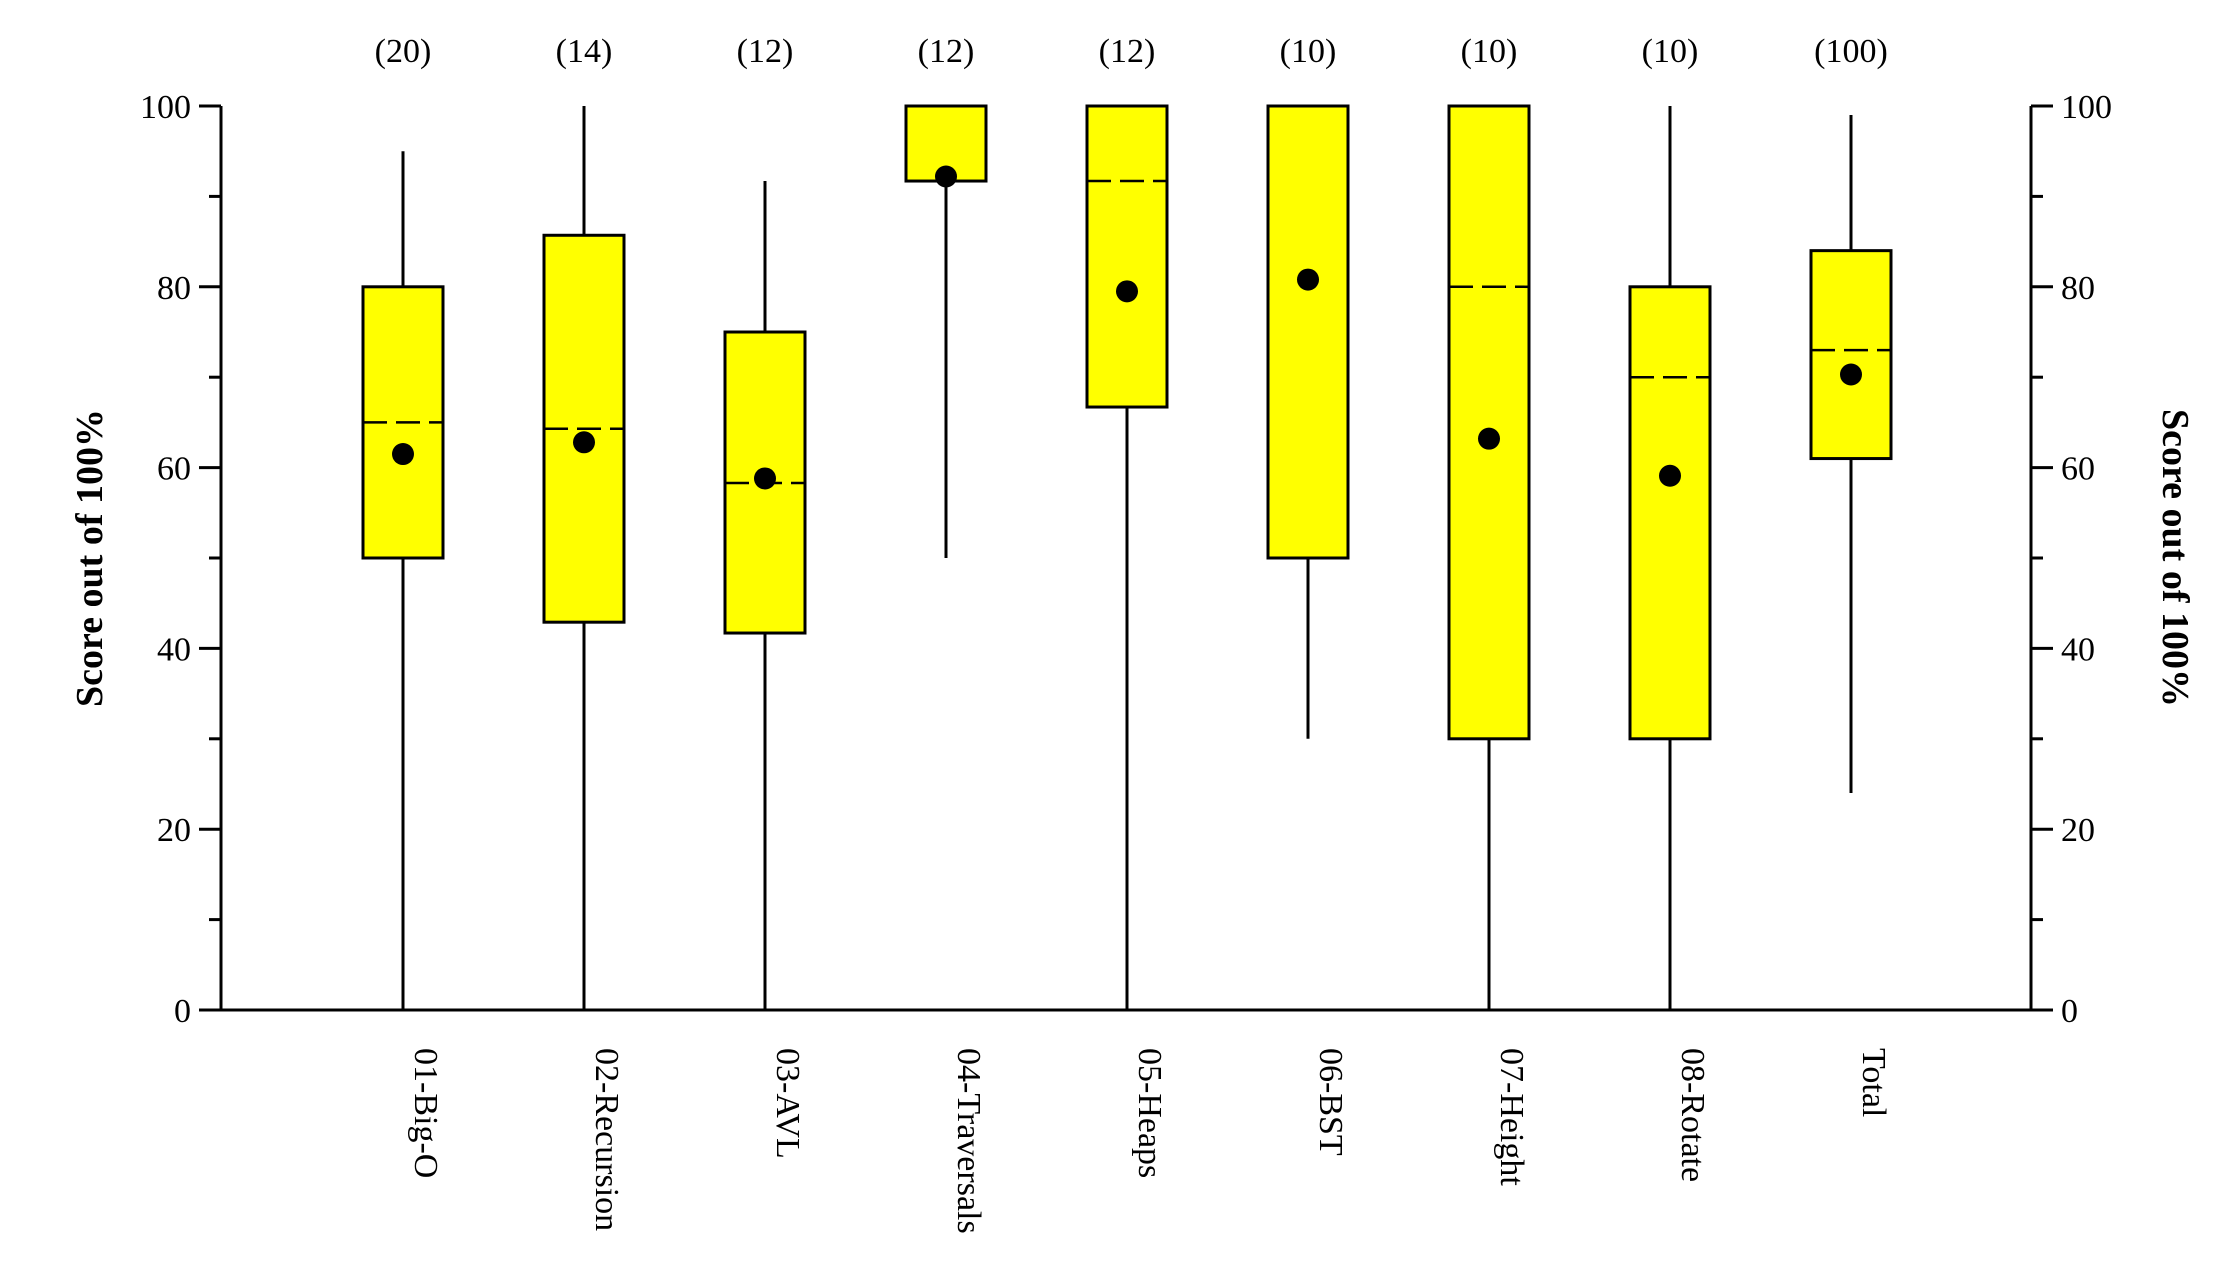 The height and width of the screenshot is (1262, 2230). Describe the element at coordinates (174, 288) in the screenshot. I see `y-tick-label-left: 80` at that location.